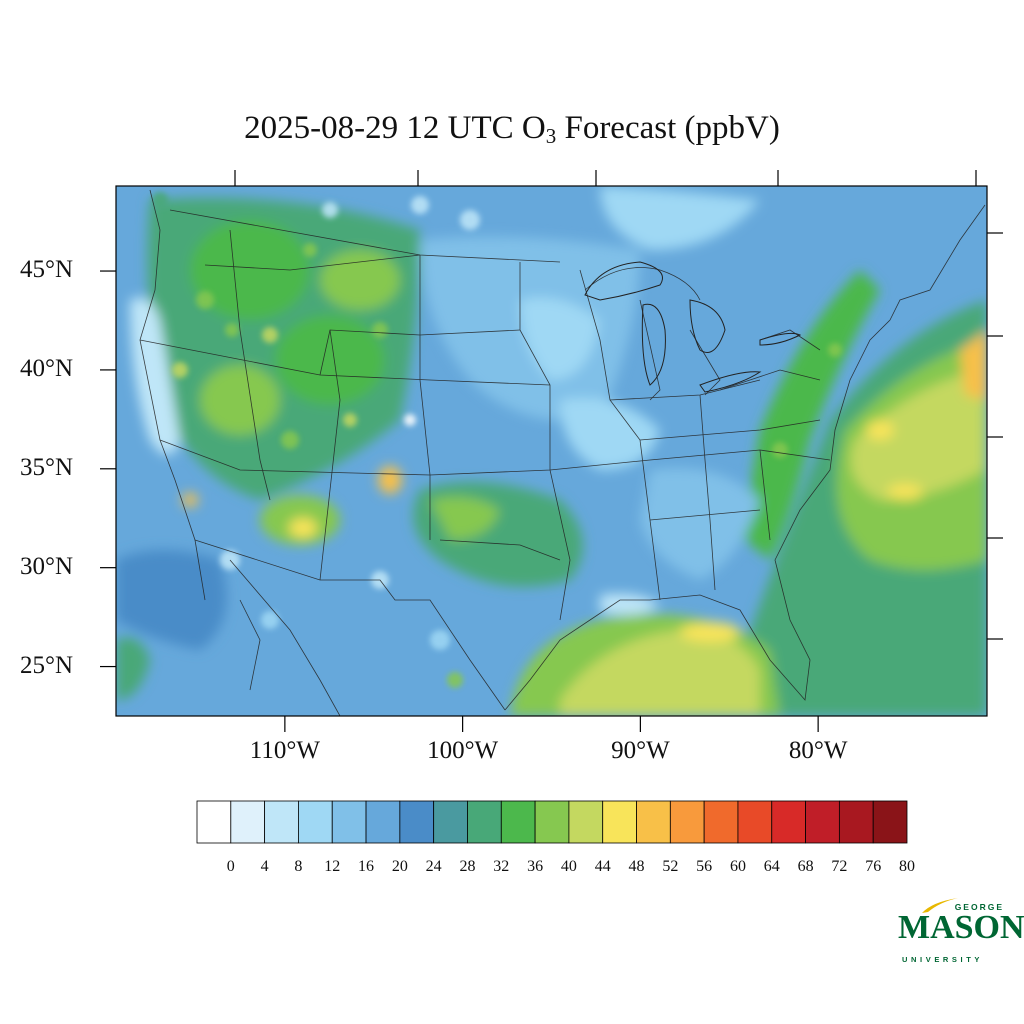  I want to click on colorbar, so click(552, 822).